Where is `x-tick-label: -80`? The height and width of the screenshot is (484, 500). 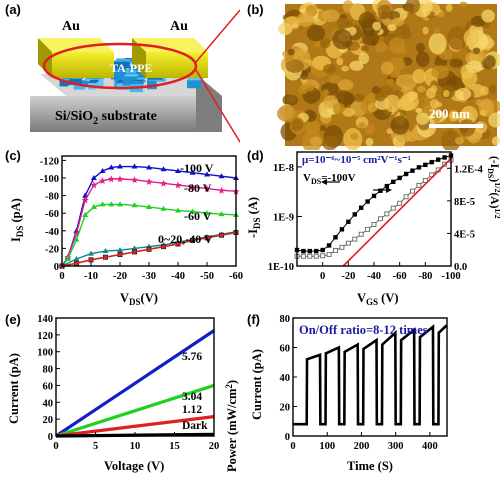
x-tick-label: -80 is located at coordinates (425, 276).